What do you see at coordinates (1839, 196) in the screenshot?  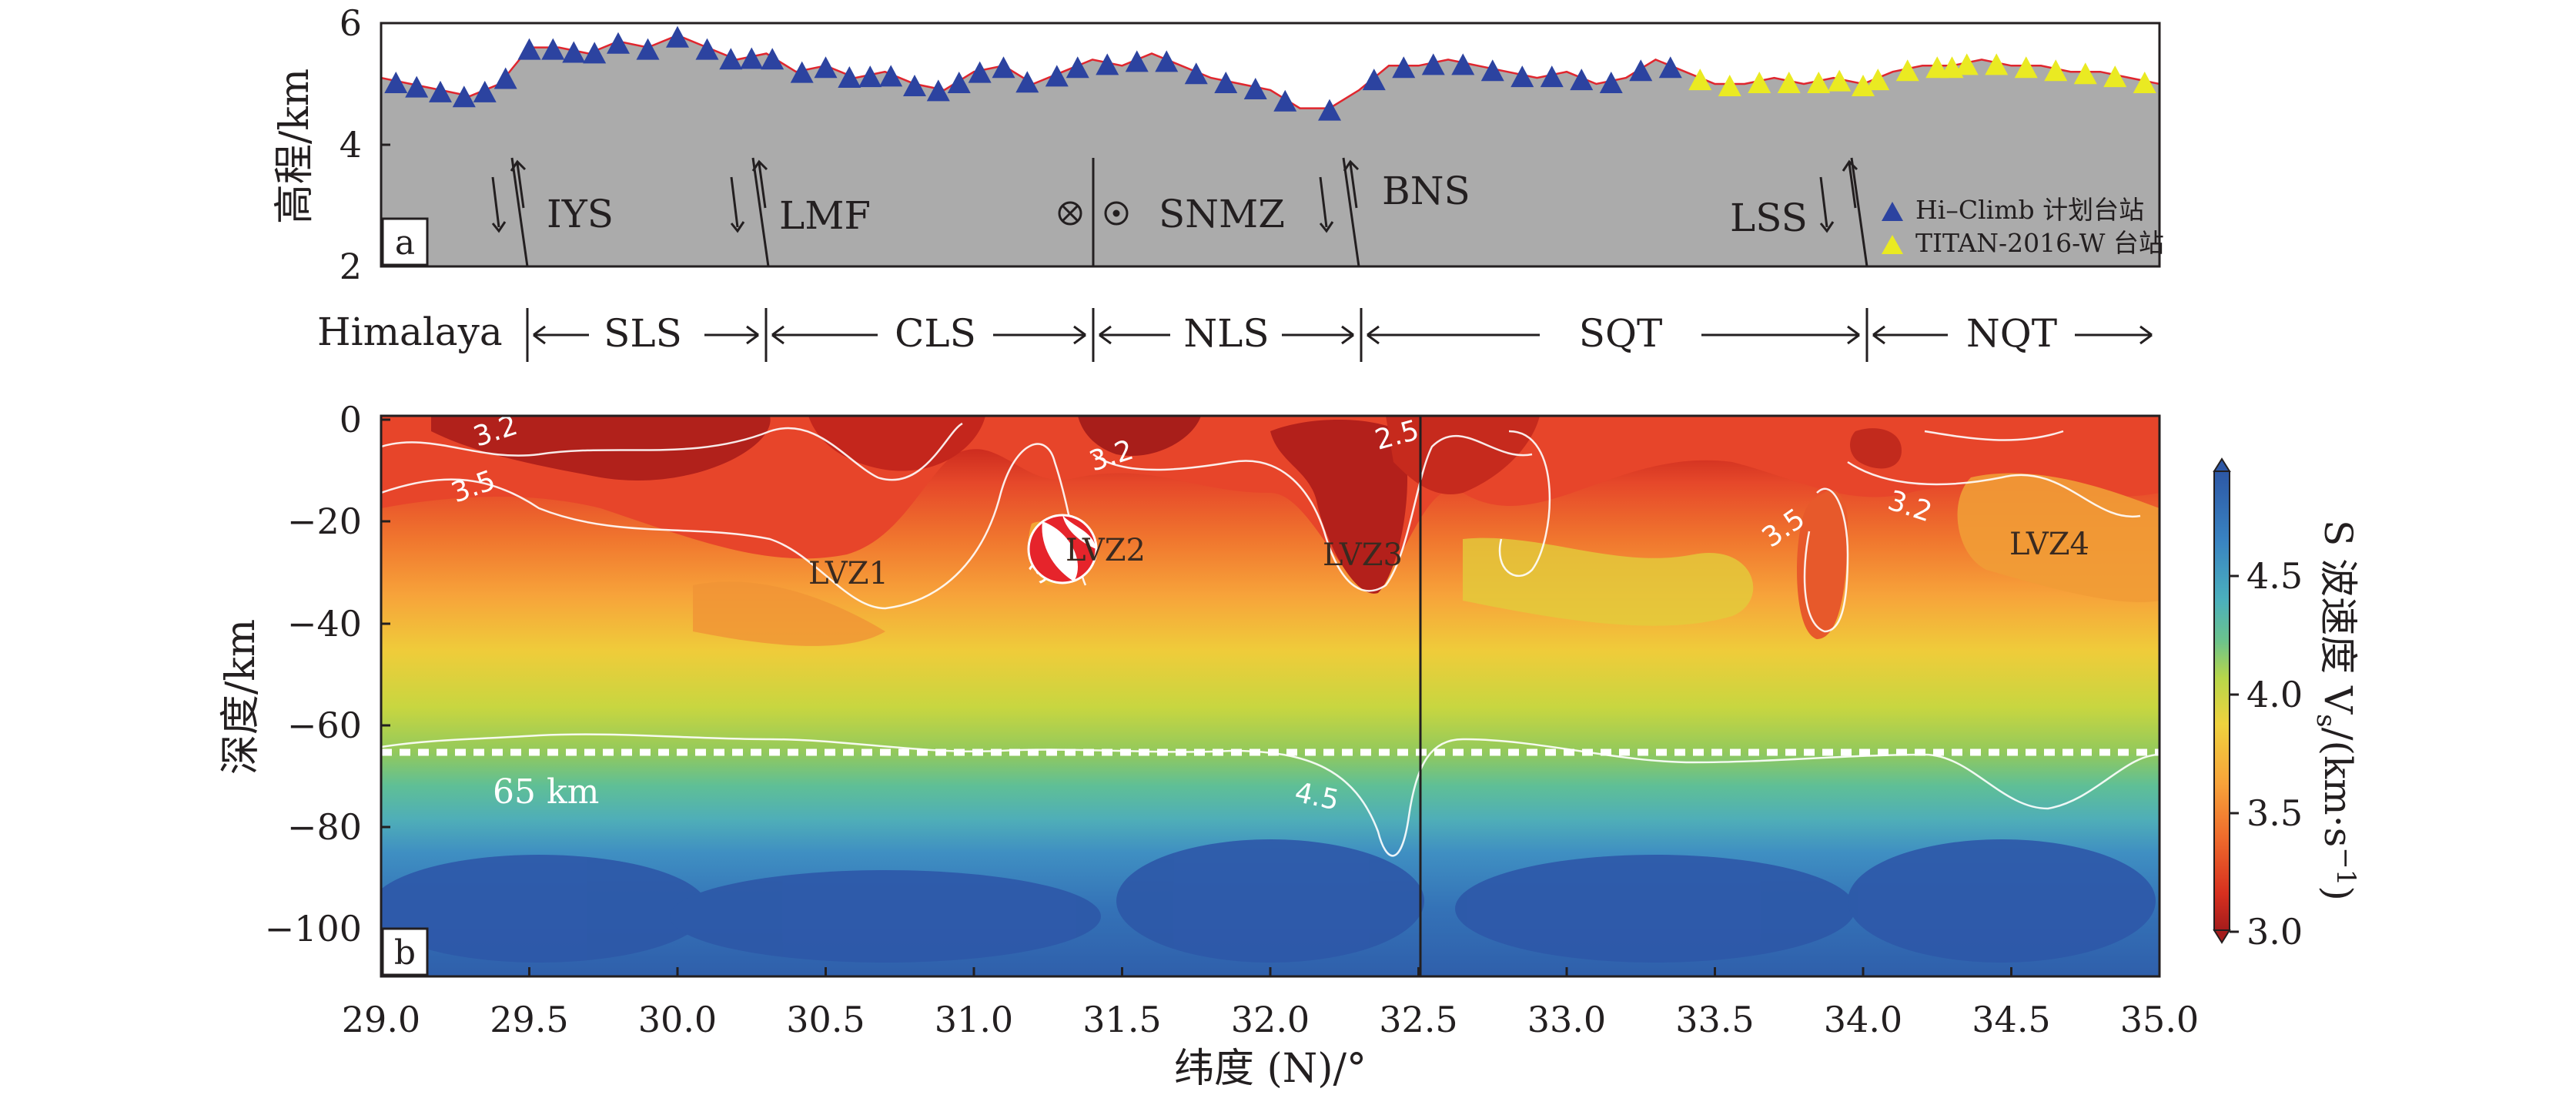 I see `fault-lss-arrows` at bounding box center [1839, 196].